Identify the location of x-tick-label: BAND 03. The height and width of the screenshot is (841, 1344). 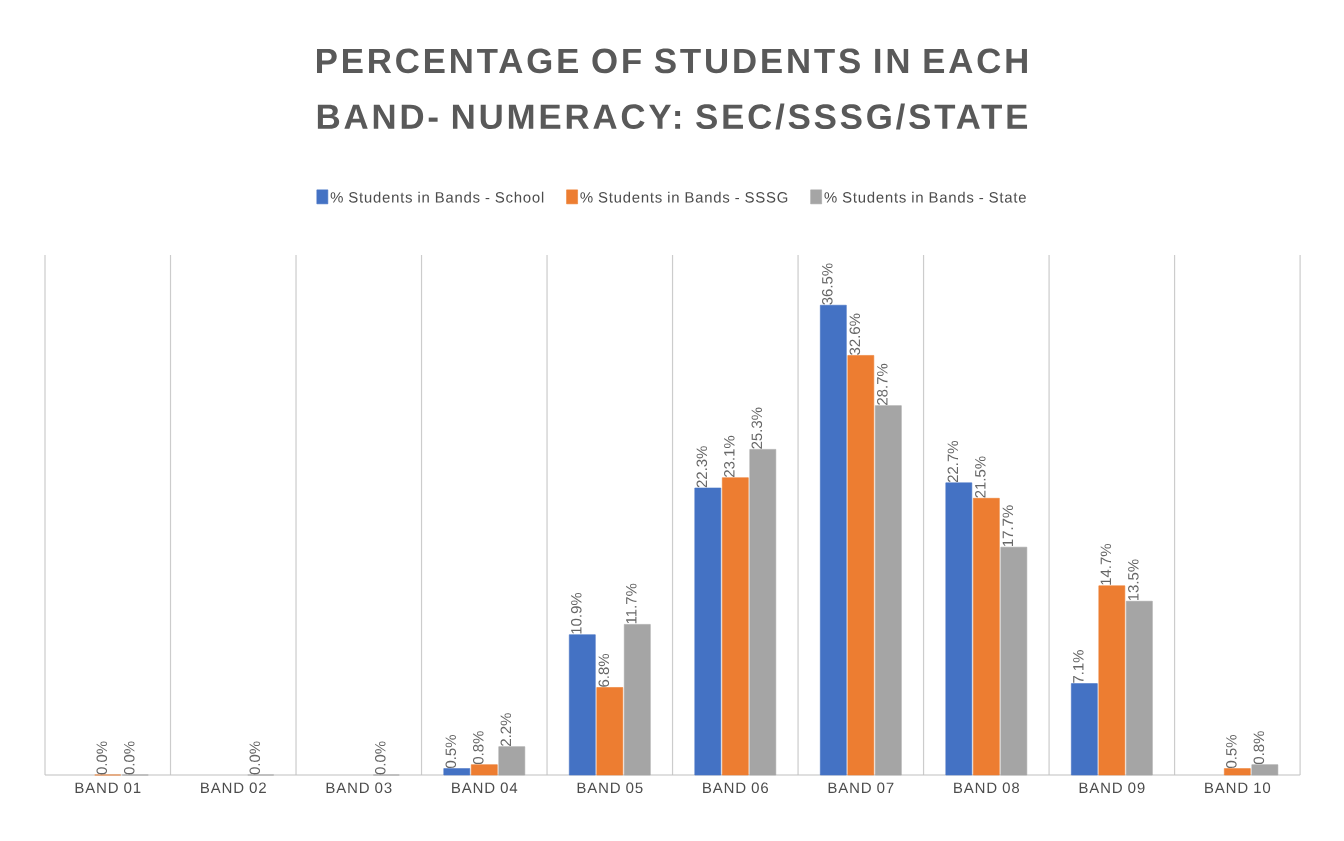
(359, 788).